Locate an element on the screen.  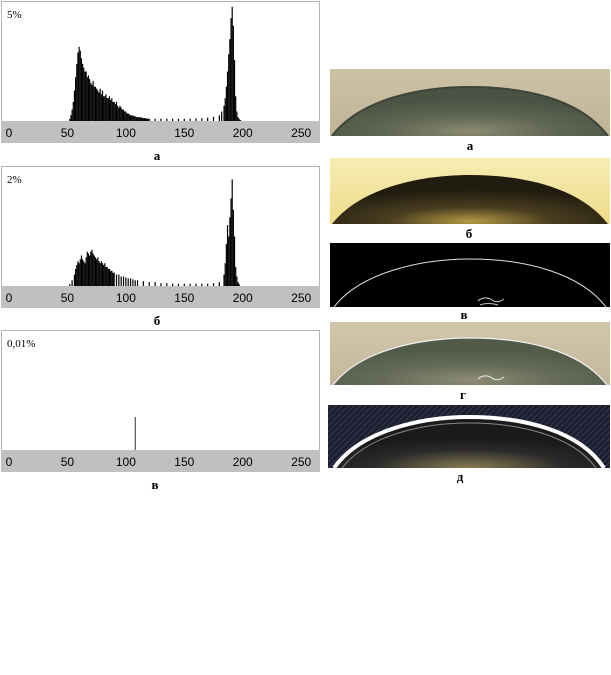
caption-photo-gradient: д is located at coordinates (460, 476).